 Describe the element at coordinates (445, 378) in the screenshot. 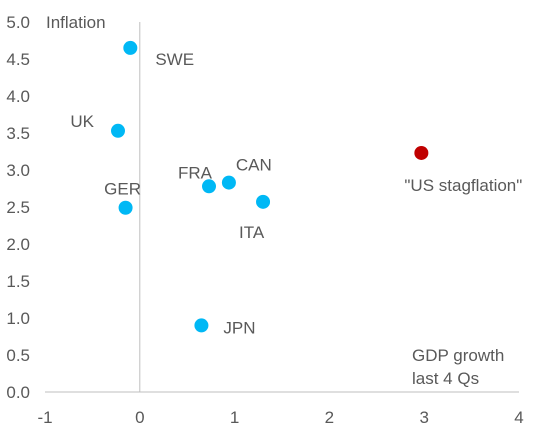

I see `x-axis-title-line-2: last 4 Qs` at that location.